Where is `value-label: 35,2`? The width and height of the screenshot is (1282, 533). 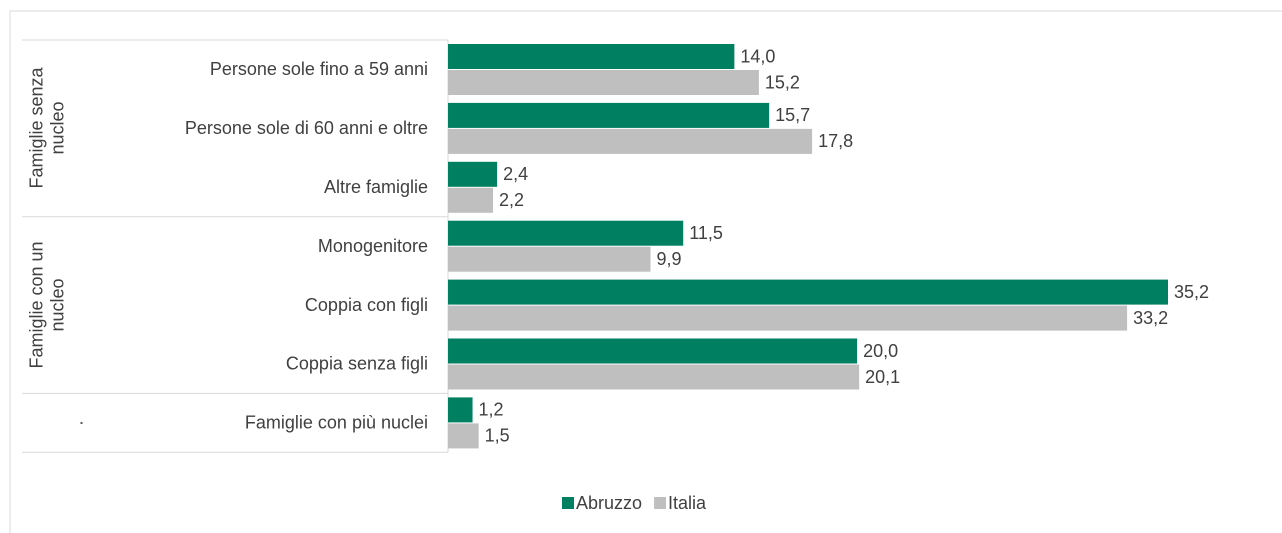 value-label: 35,2 is located at coordinates (1191, 292).